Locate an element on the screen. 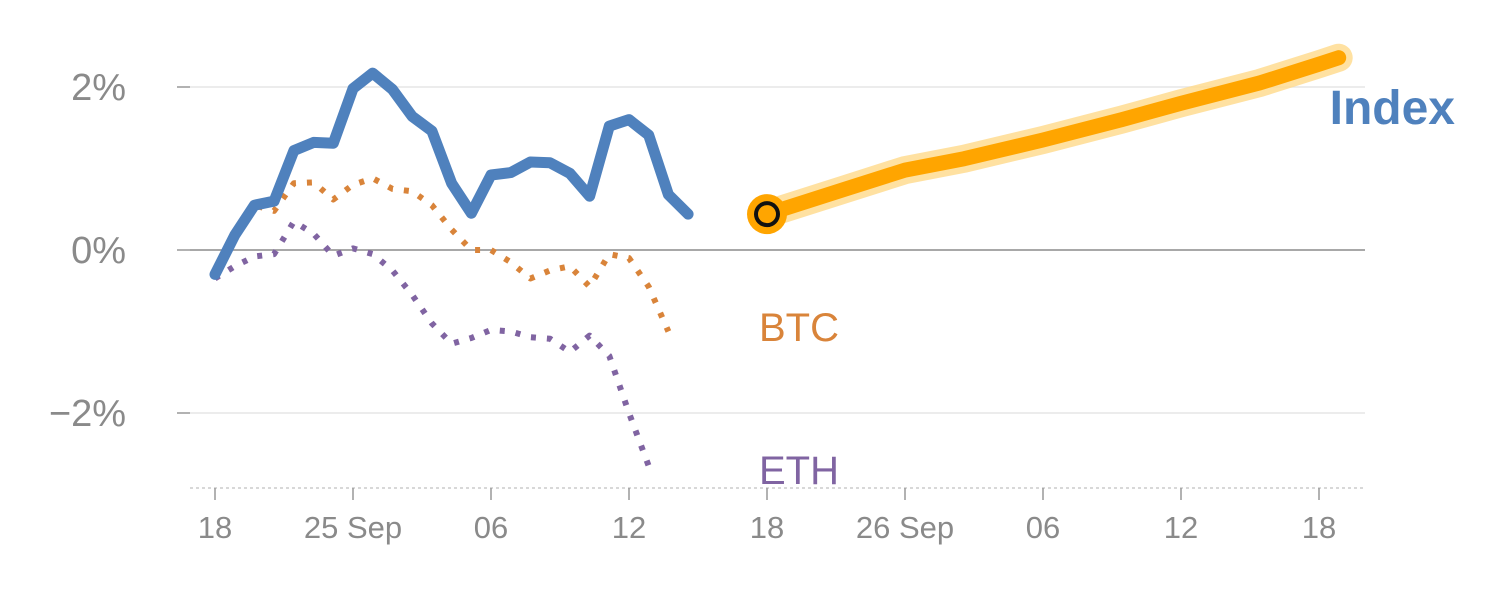 The width and height of the screenshot is (1500, 600). series-eth-line is located at coordinates (432, 343).